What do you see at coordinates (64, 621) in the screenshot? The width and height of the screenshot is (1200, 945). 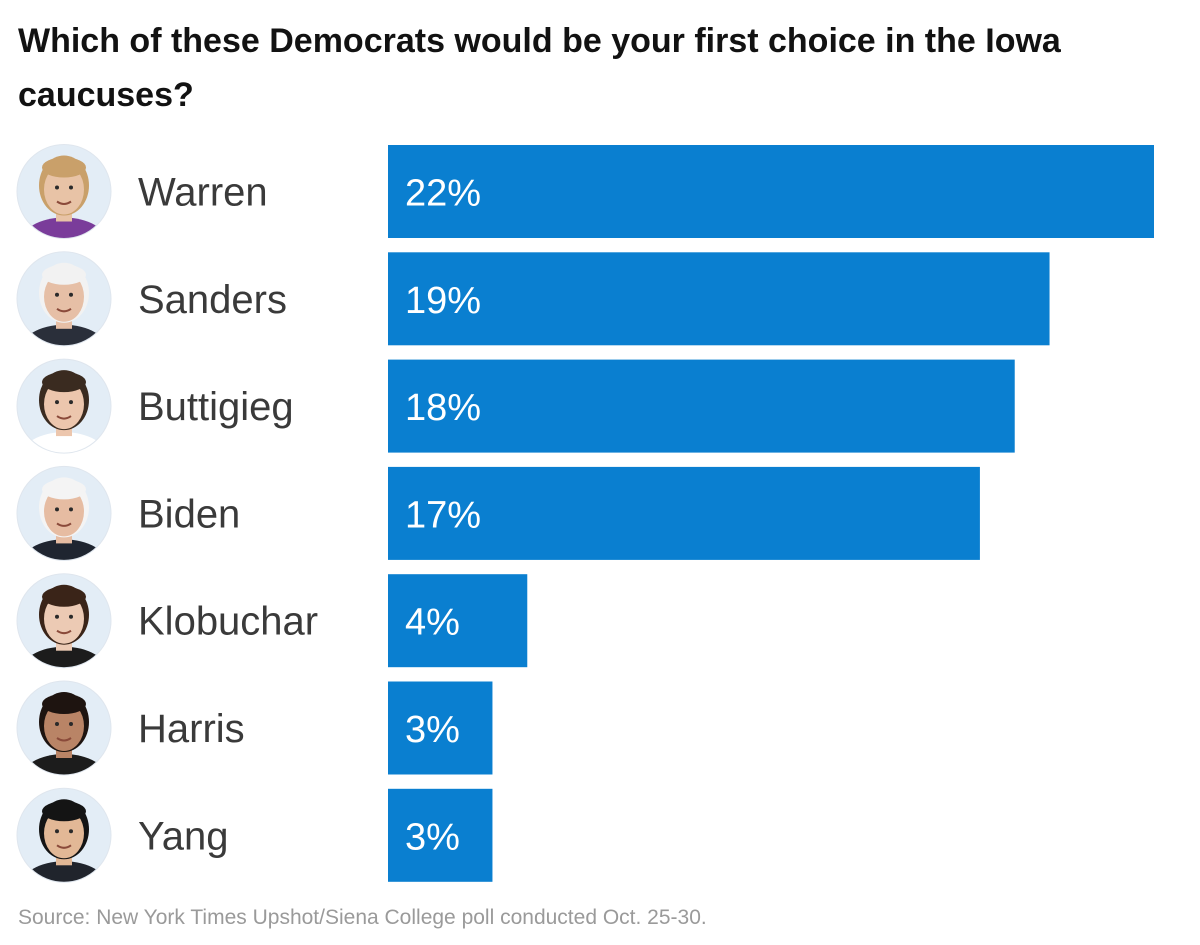 I see `klobuchar-portrait-icon` at bounding box center [64, 621].